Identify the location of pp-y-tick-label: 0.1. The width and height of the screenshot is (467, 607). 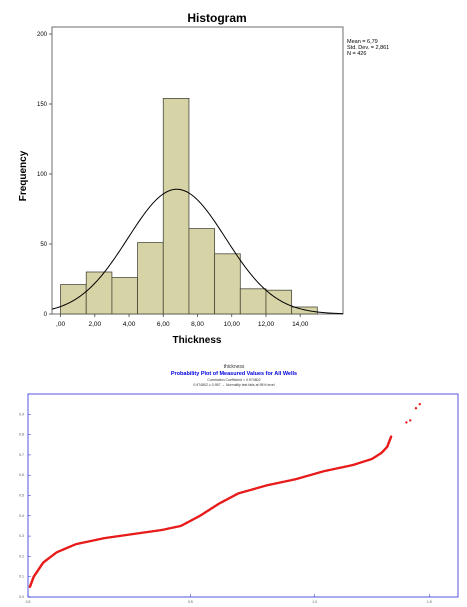
(21, 577).